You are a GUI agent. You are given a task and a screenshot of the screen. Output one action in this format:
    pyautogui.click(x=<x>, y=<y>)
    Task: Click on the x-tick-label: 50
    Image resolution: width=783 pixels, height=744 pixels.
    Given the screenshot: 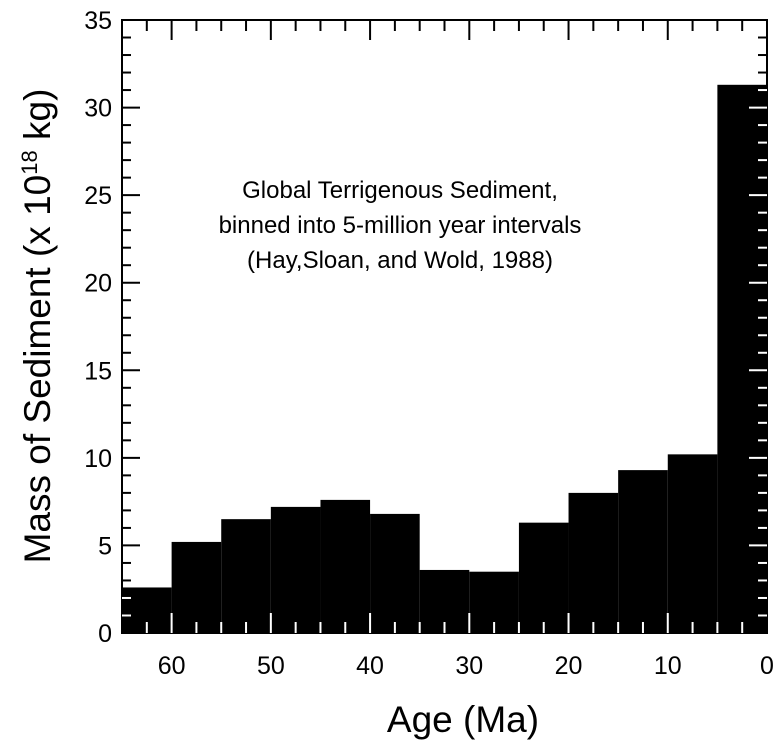 What is the action you would take?
    pyautogui.click(x=271, y=666)
    